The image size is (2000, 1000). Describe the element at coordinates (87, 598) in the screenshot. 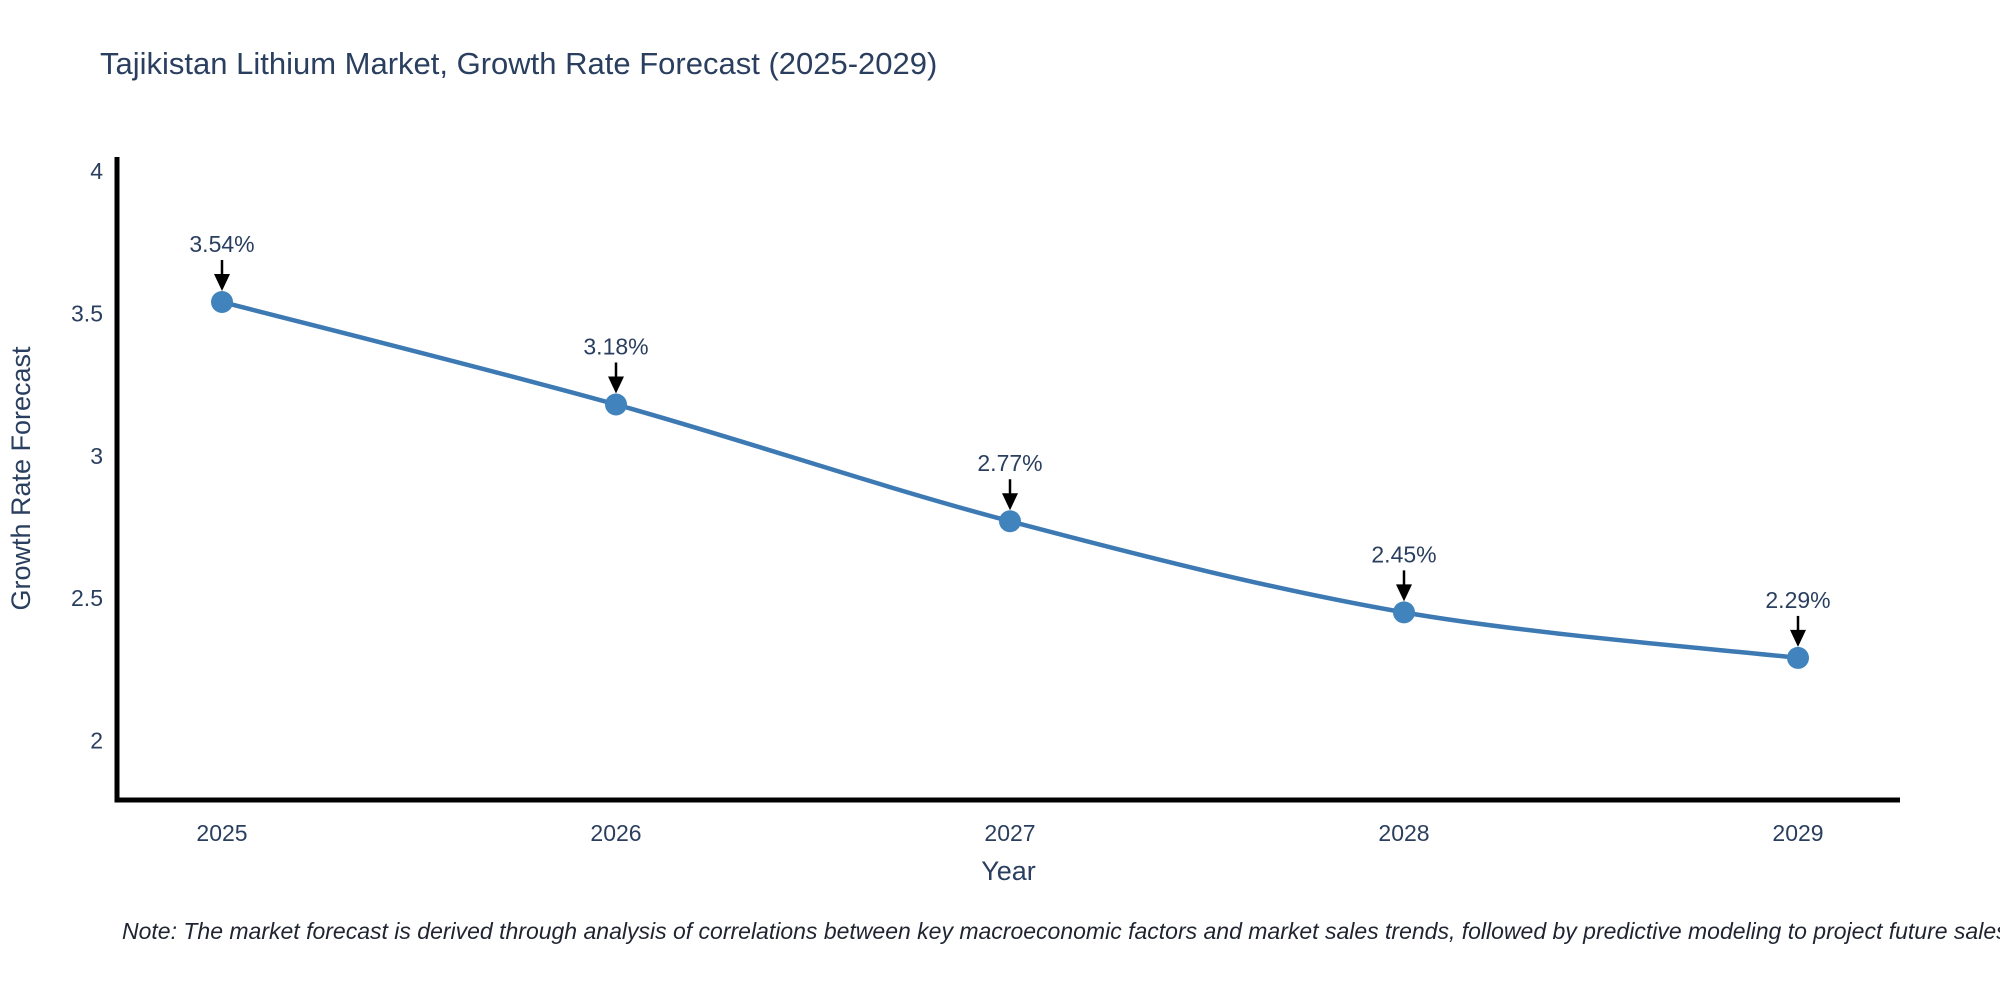

I see `y-tick-label: 2.5` at that location.